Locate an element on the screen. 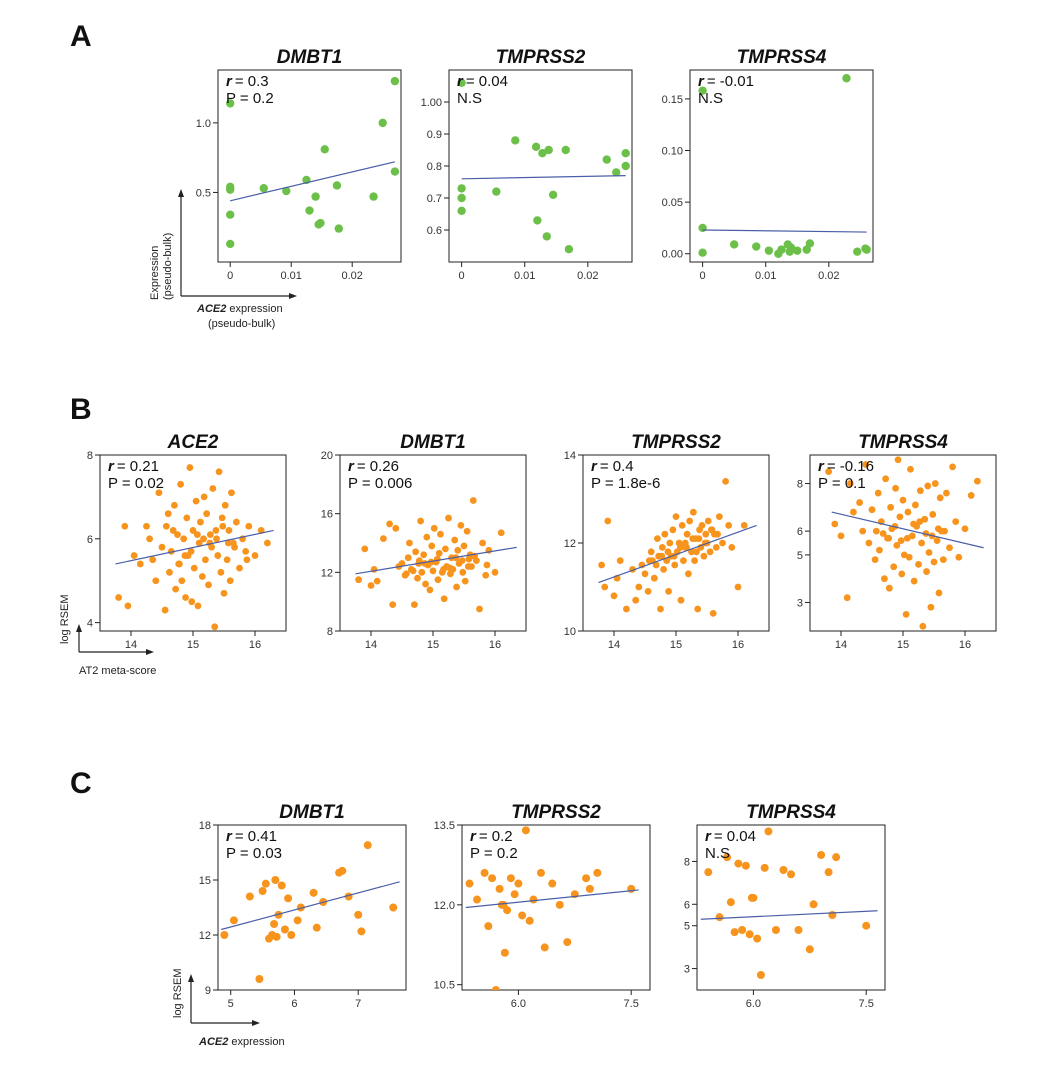 This screenshot has width=1037, height=1066. b2-r-symbol: r is located at coordinates (351, 466).